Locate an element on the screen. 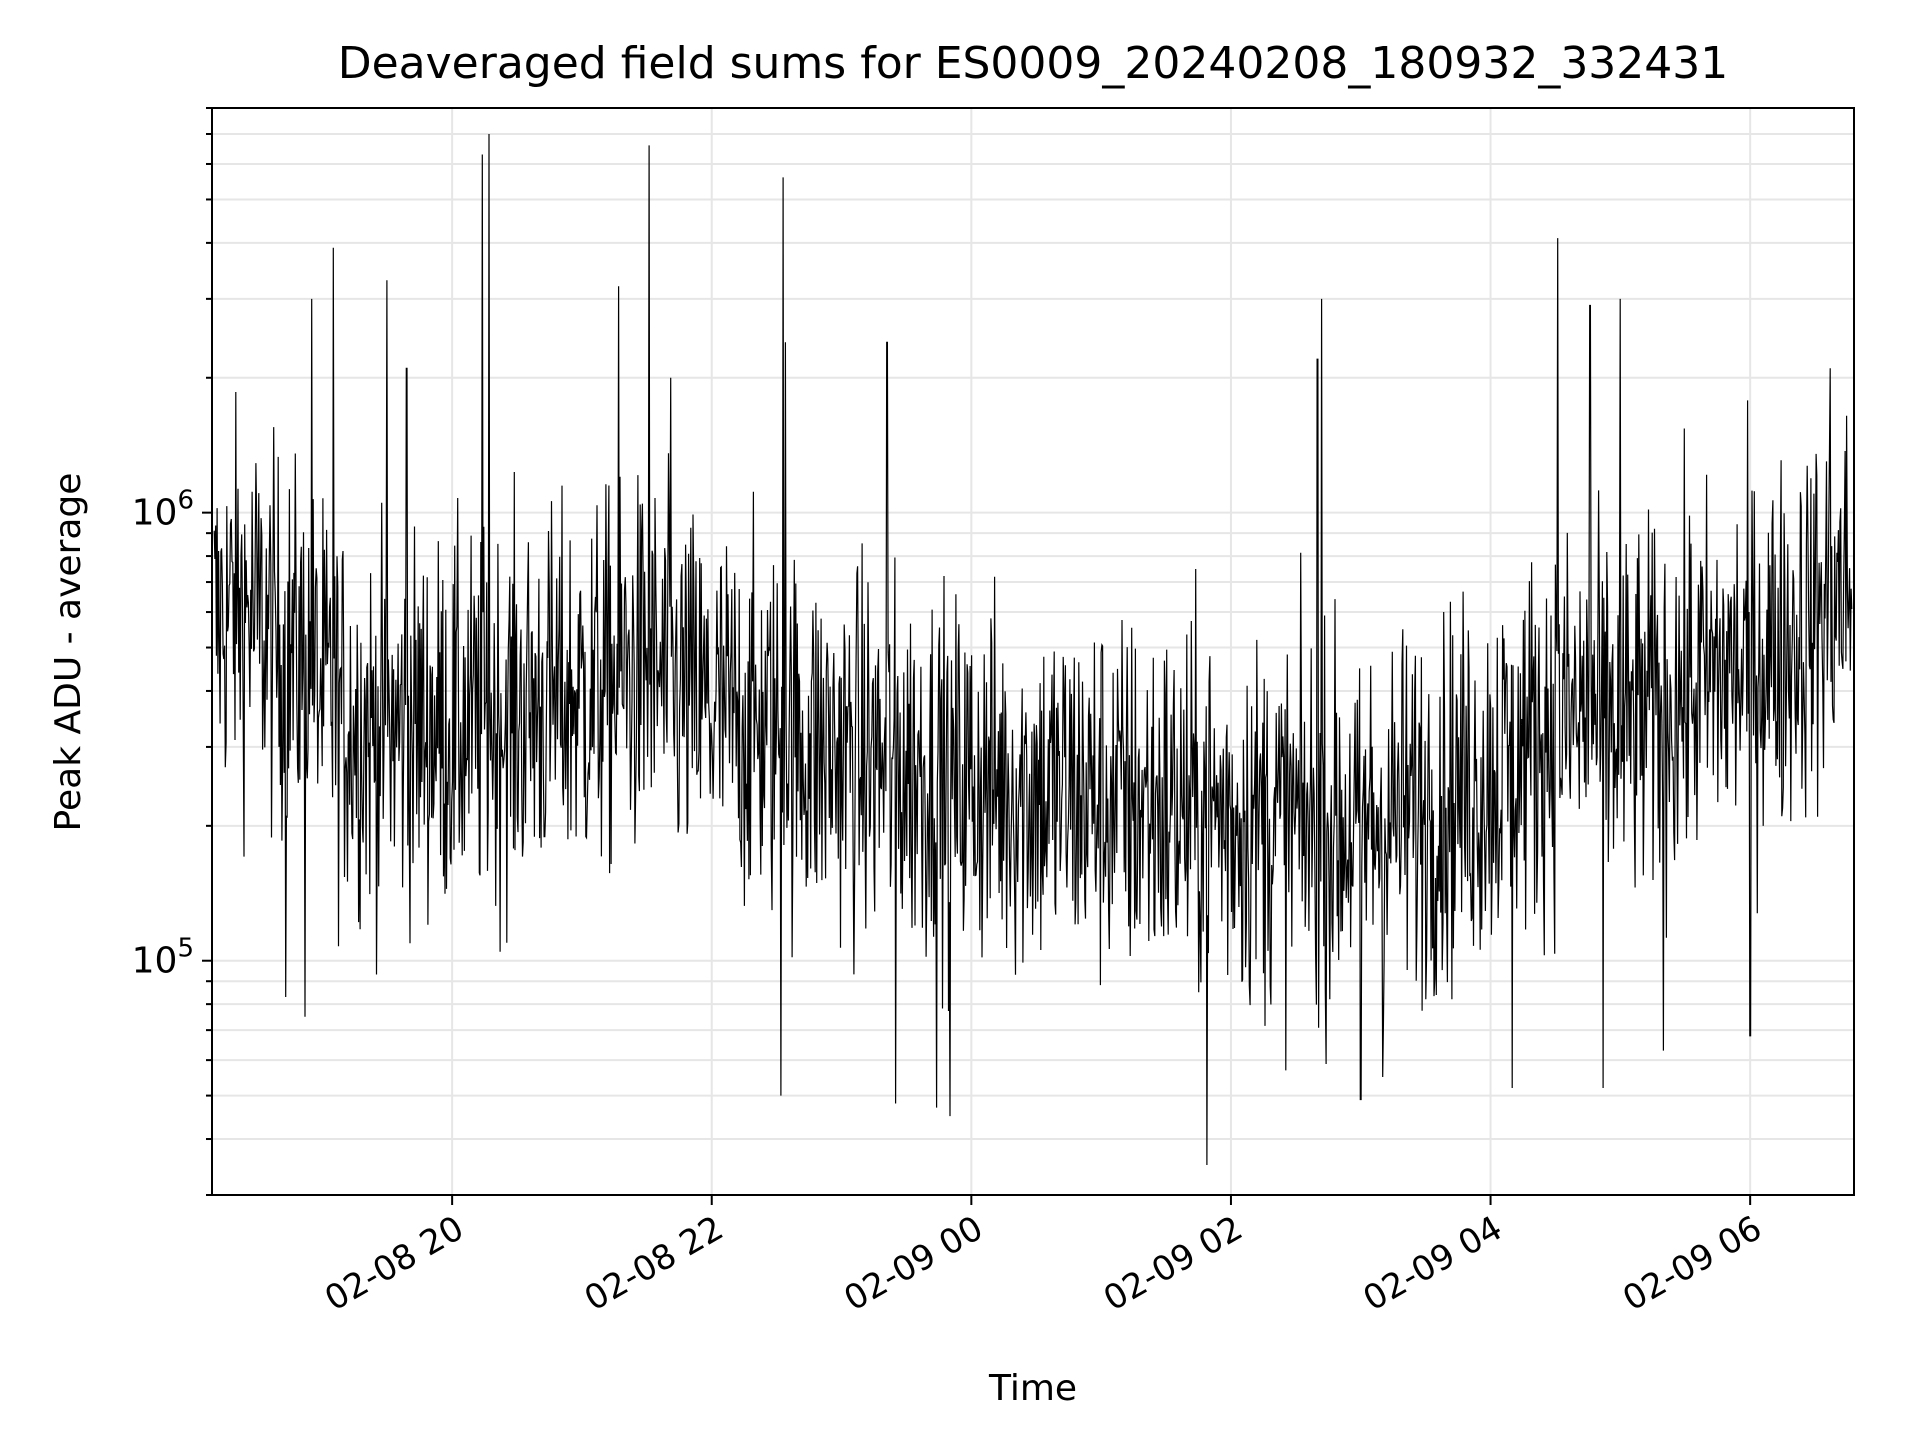 The height and width of the screenshot is (1444, 1920). x-axis-label: Time is located at coordinates (1032, 1388).